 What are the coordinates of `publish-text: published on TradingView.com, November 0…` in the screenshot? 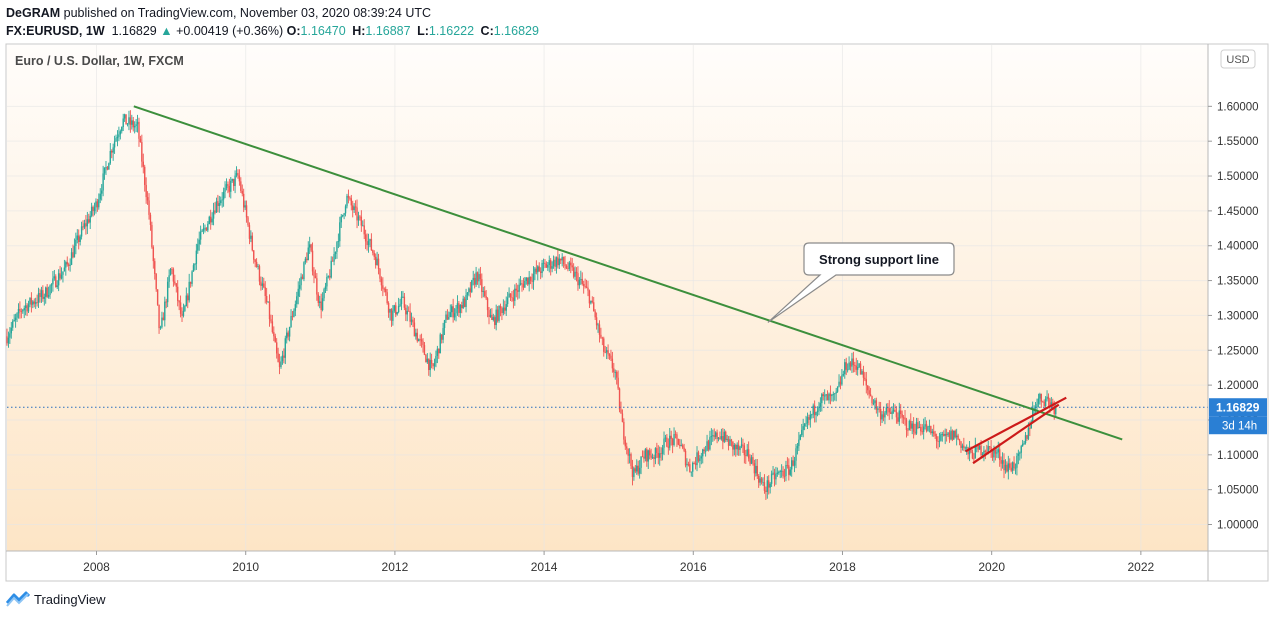 It's located at (247, 13).